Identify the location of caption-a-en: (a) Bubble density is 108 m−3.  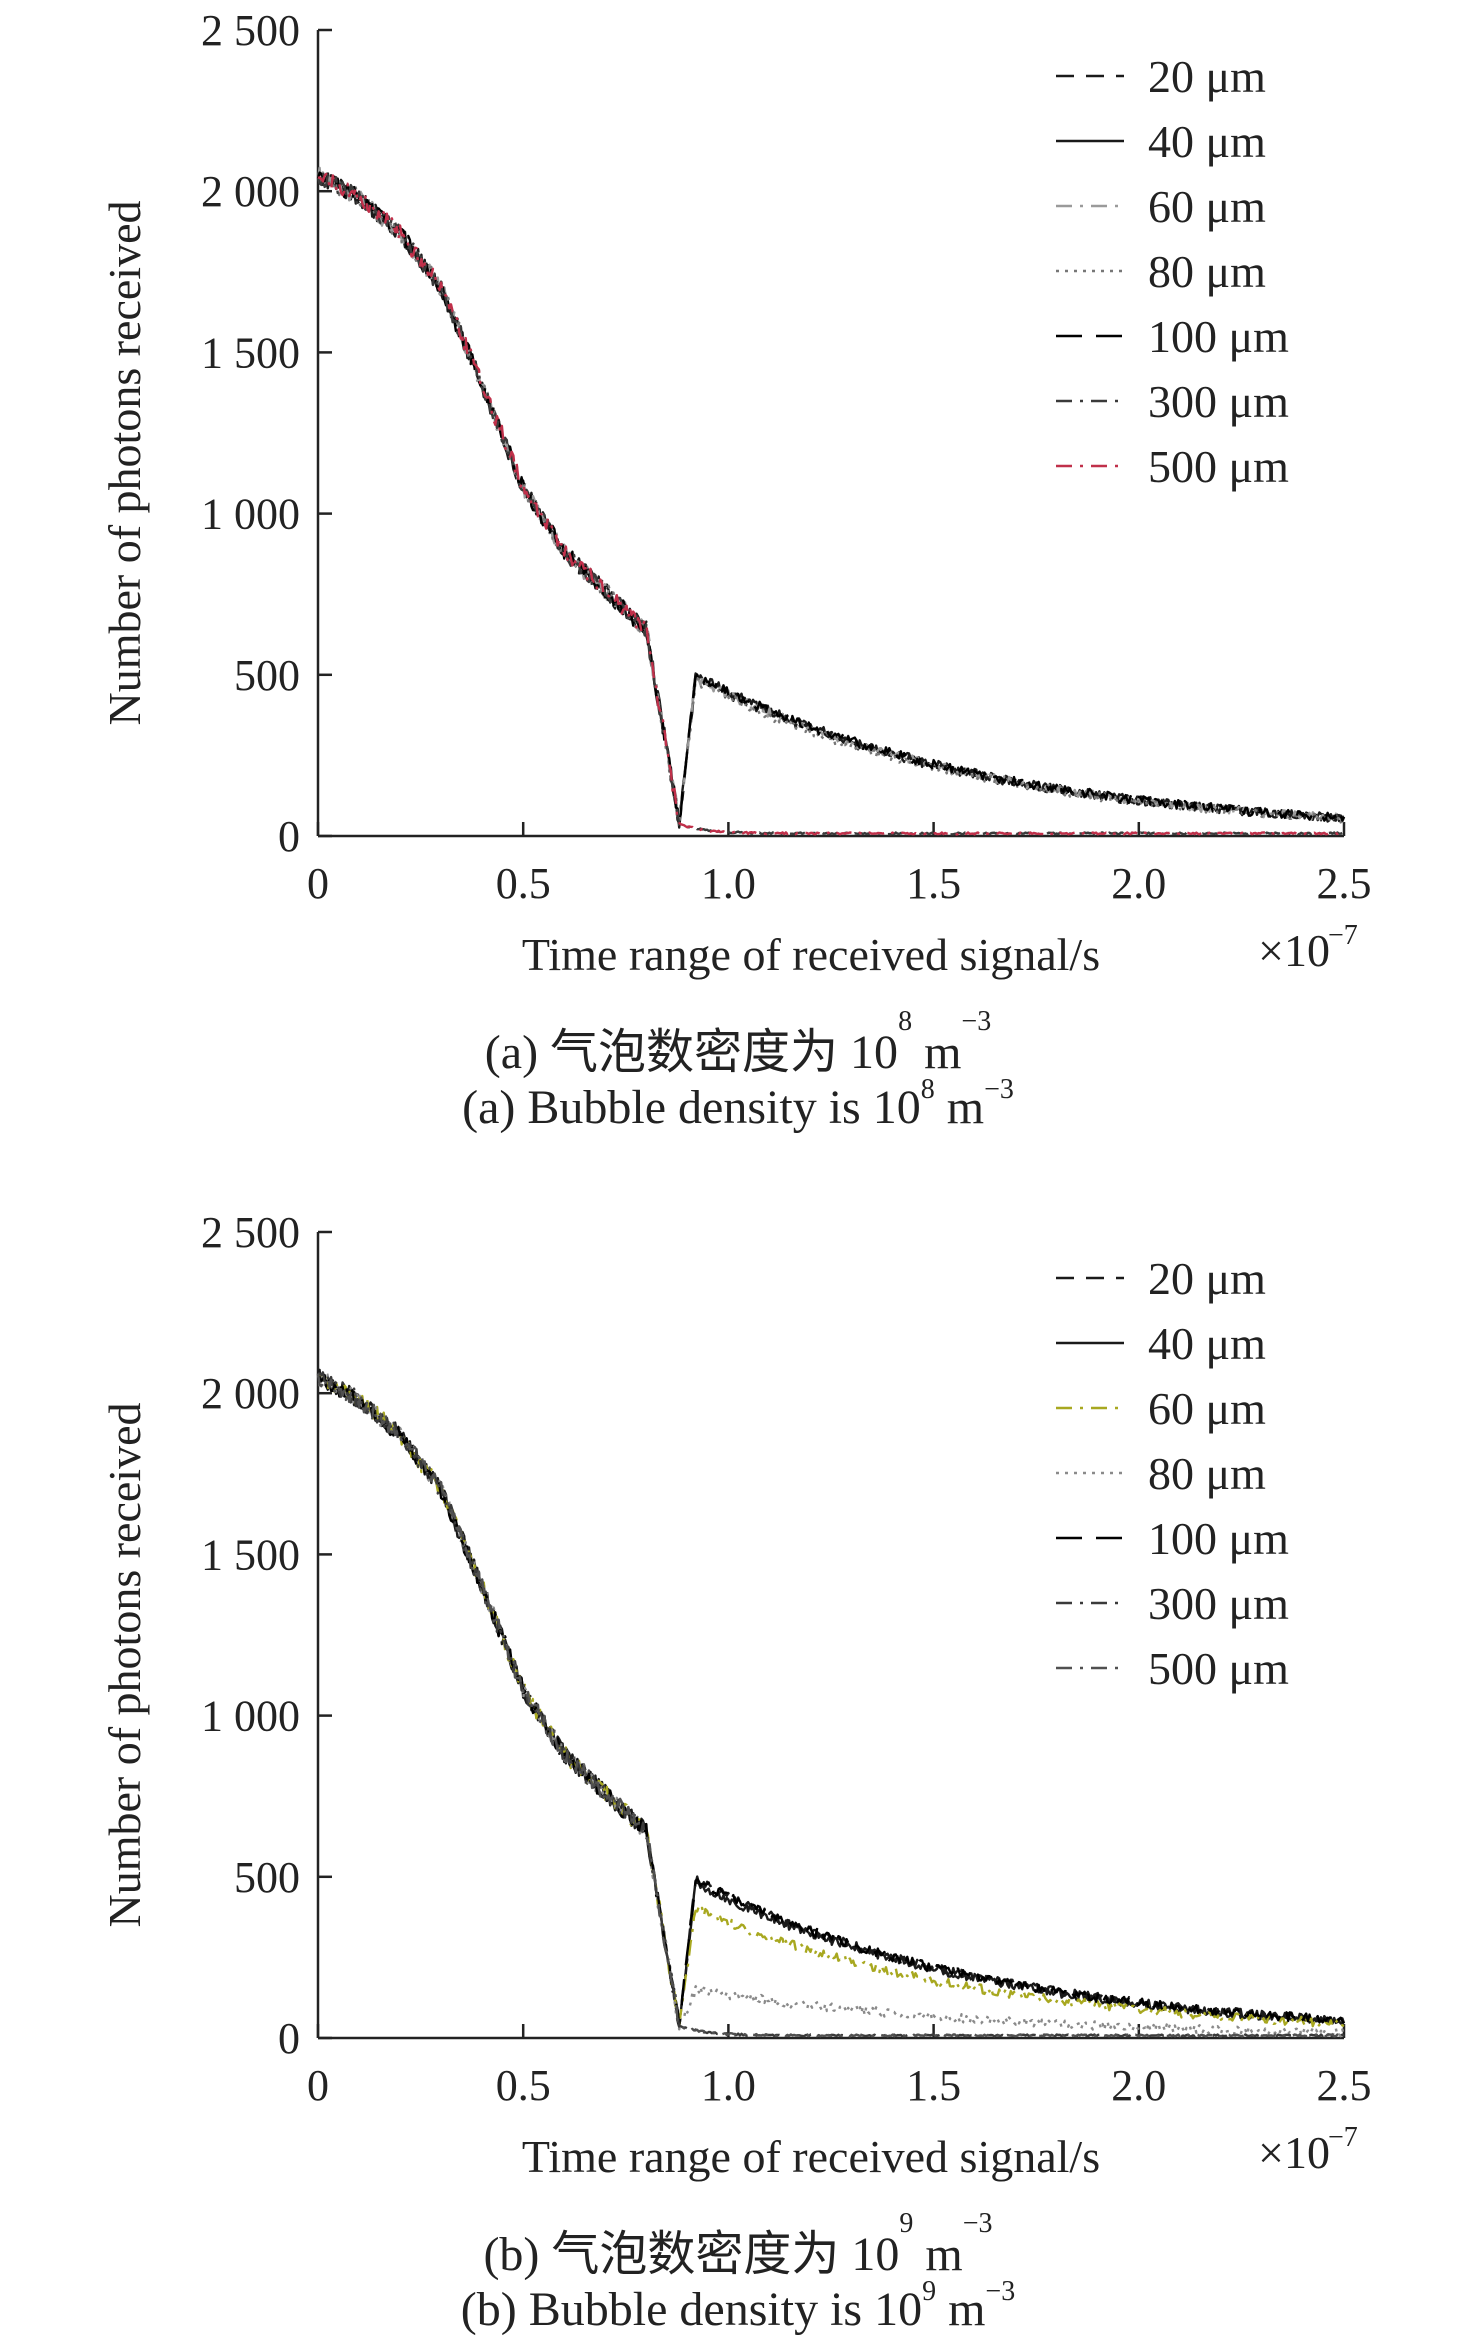
(738, 1104).